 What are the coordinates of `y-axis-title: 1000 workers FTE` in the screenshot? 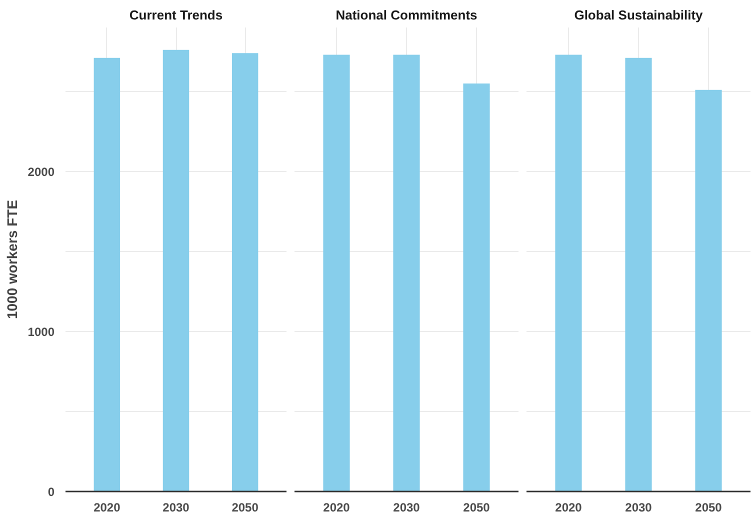 It's located at (12, 260).